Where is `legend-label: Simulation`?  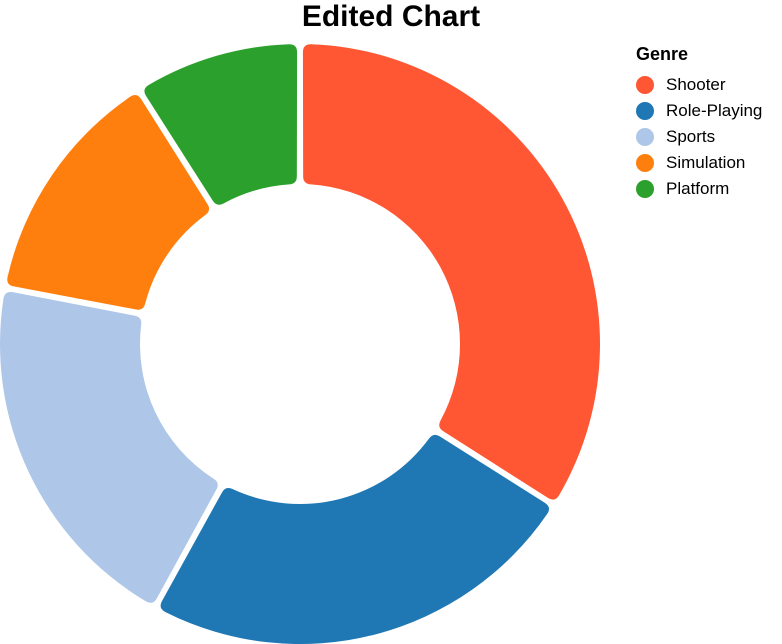
legend-label: Simulation is located at coordinates (706, 162).